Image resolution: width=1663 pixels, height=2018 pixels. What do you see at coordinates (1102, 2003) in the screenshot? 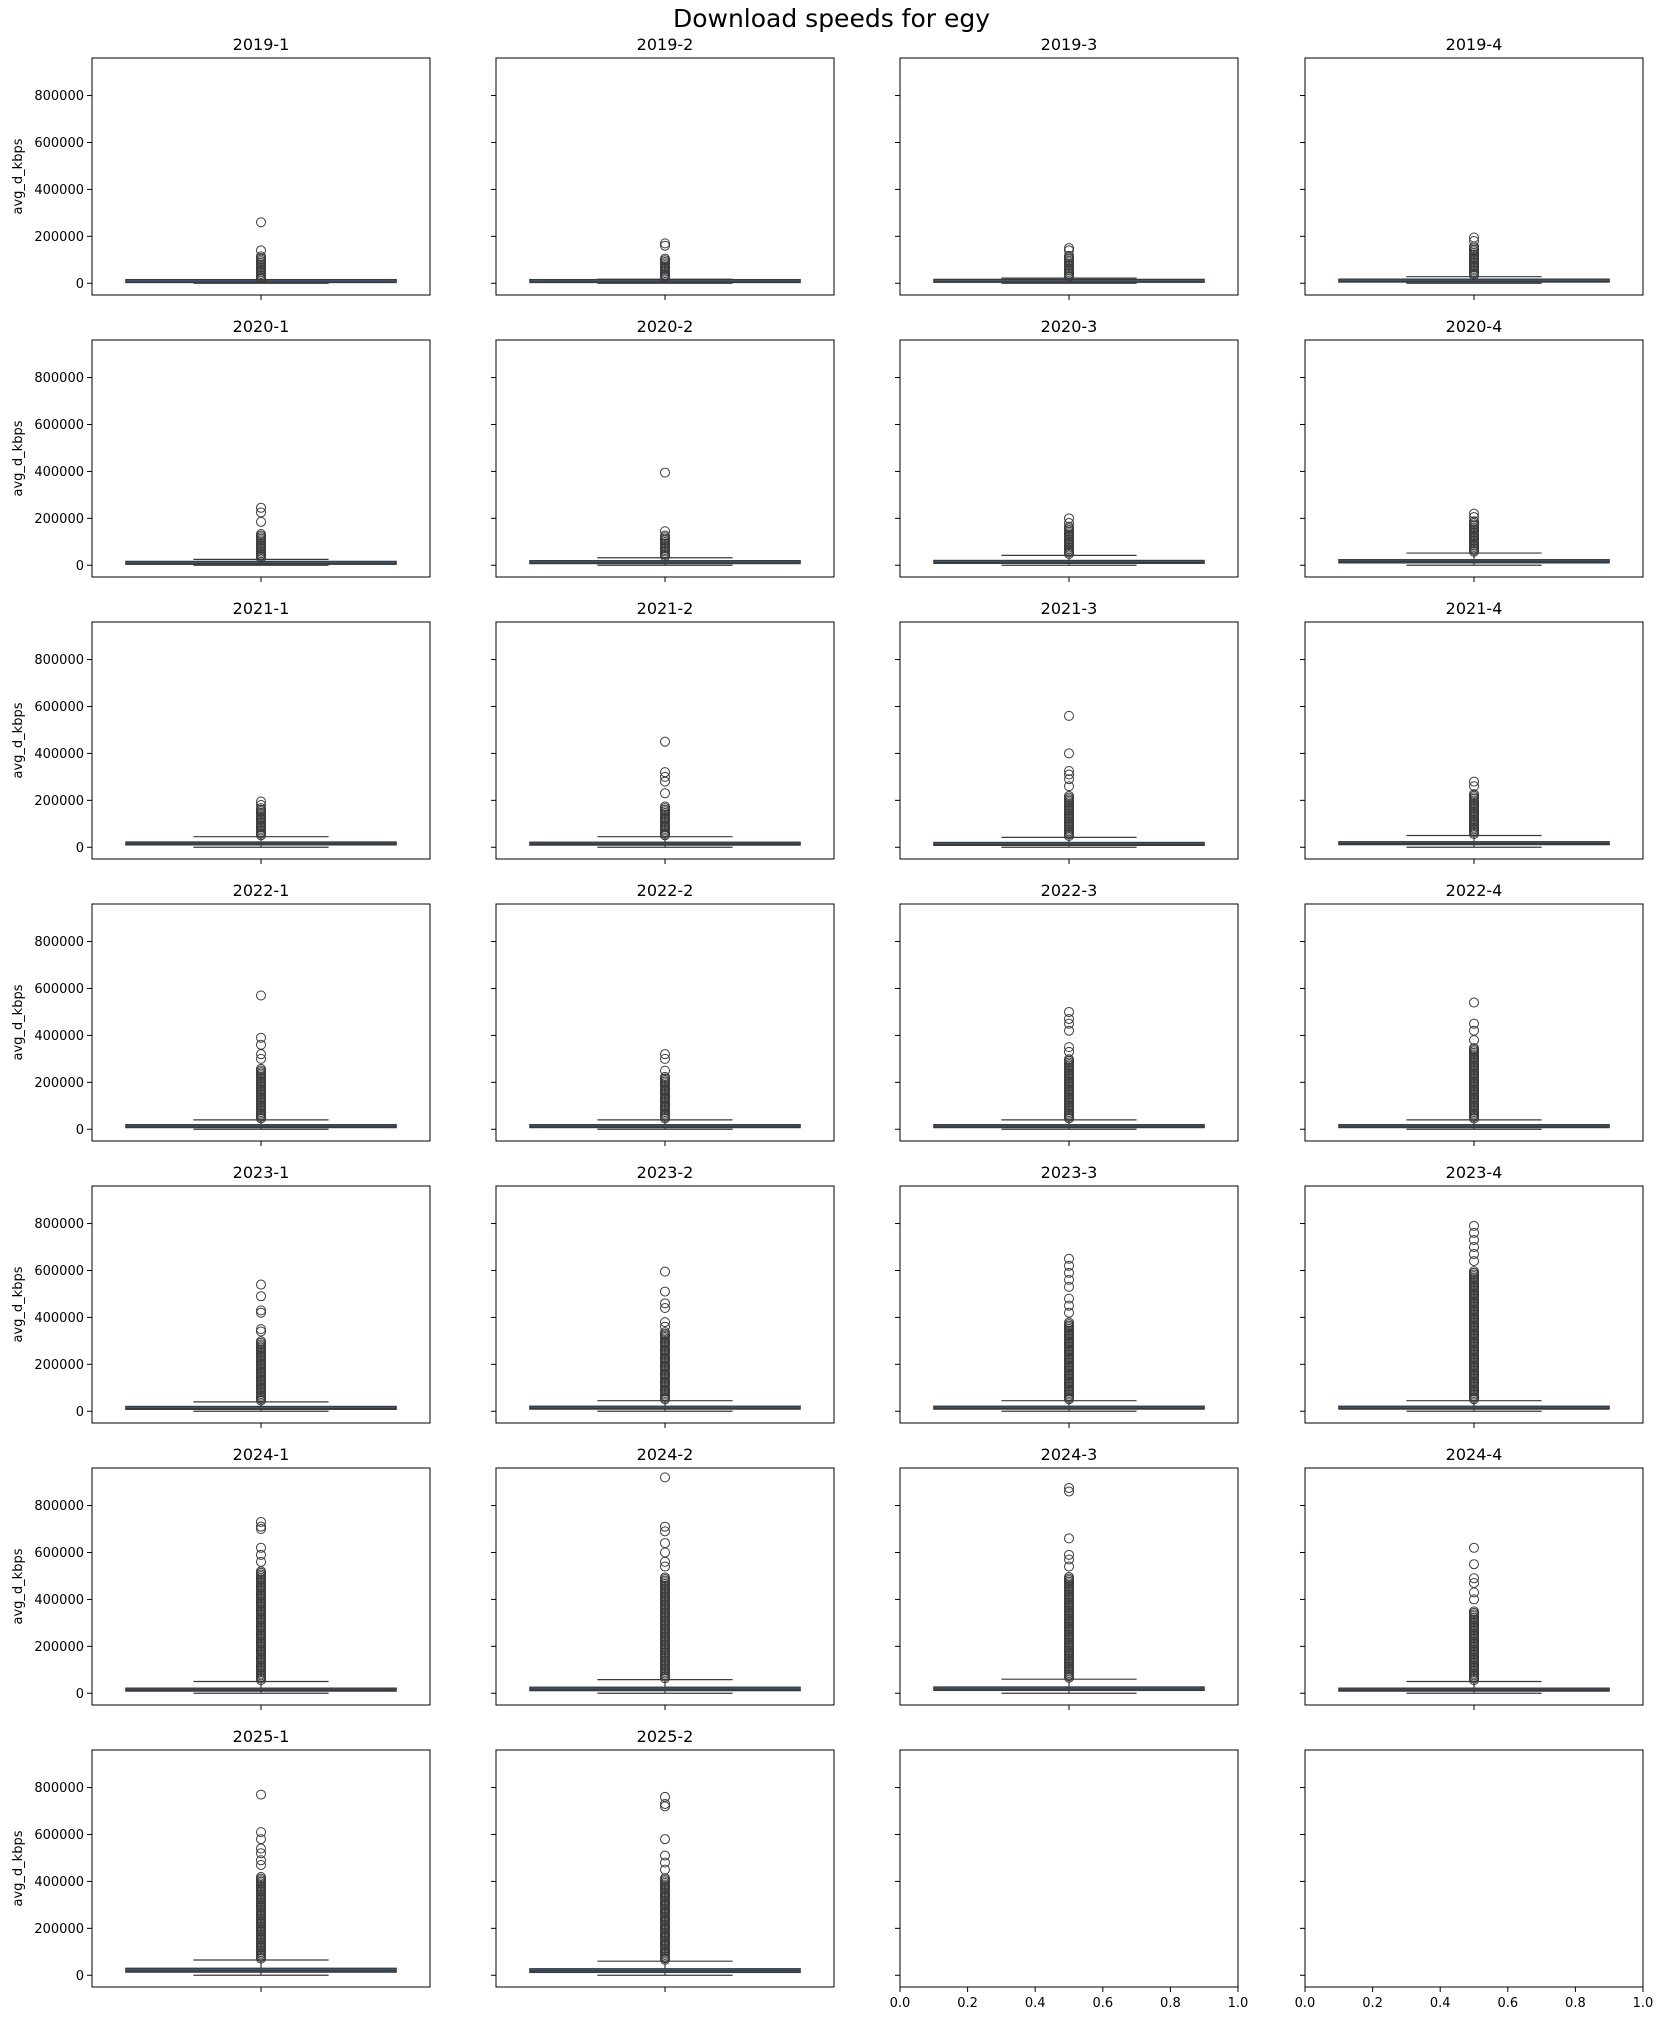
I see `x-tick-label: 0.6` at bounding box center [1102, 2003].